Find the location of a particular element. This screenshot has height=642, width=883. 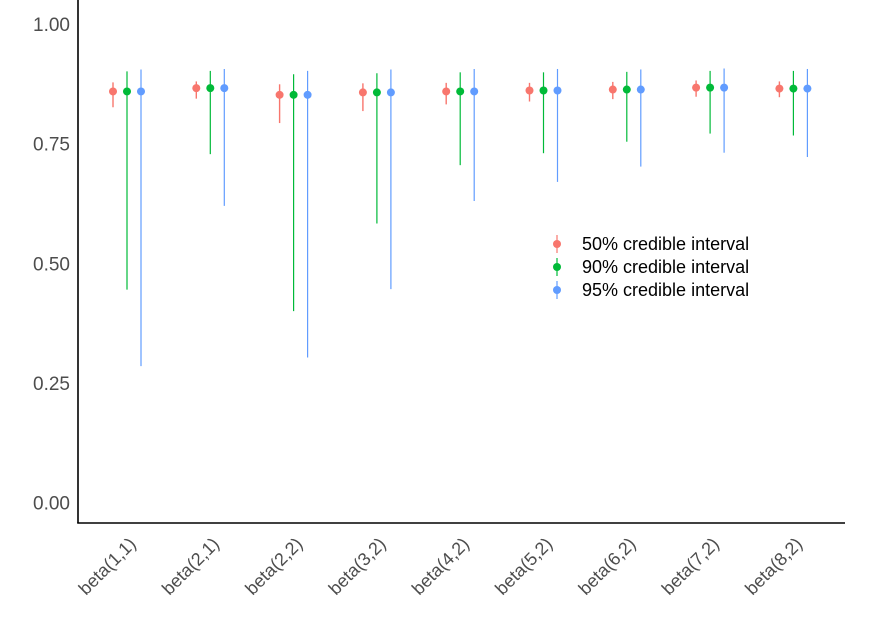

x-tick-label: beta(2,1) is located at coordinates (190, 566).